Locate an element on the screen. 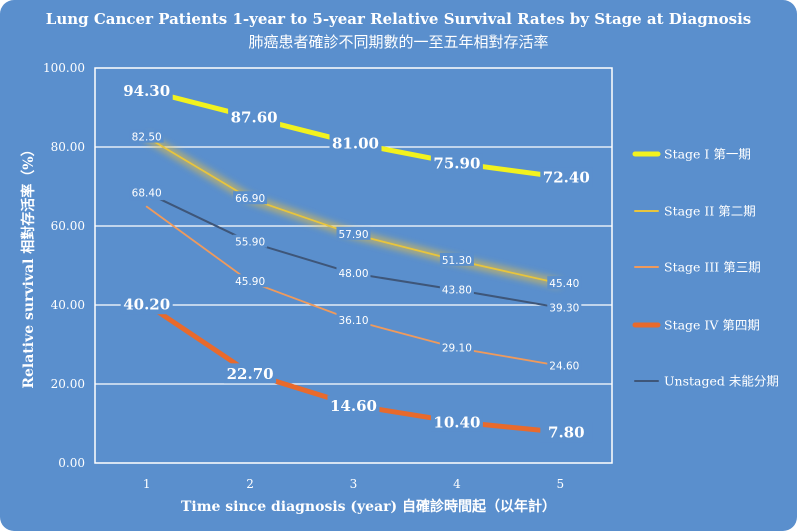 The height and width of the screenshot is (531, 797). data-label: 43.80 is located at coordinates (457, 290).